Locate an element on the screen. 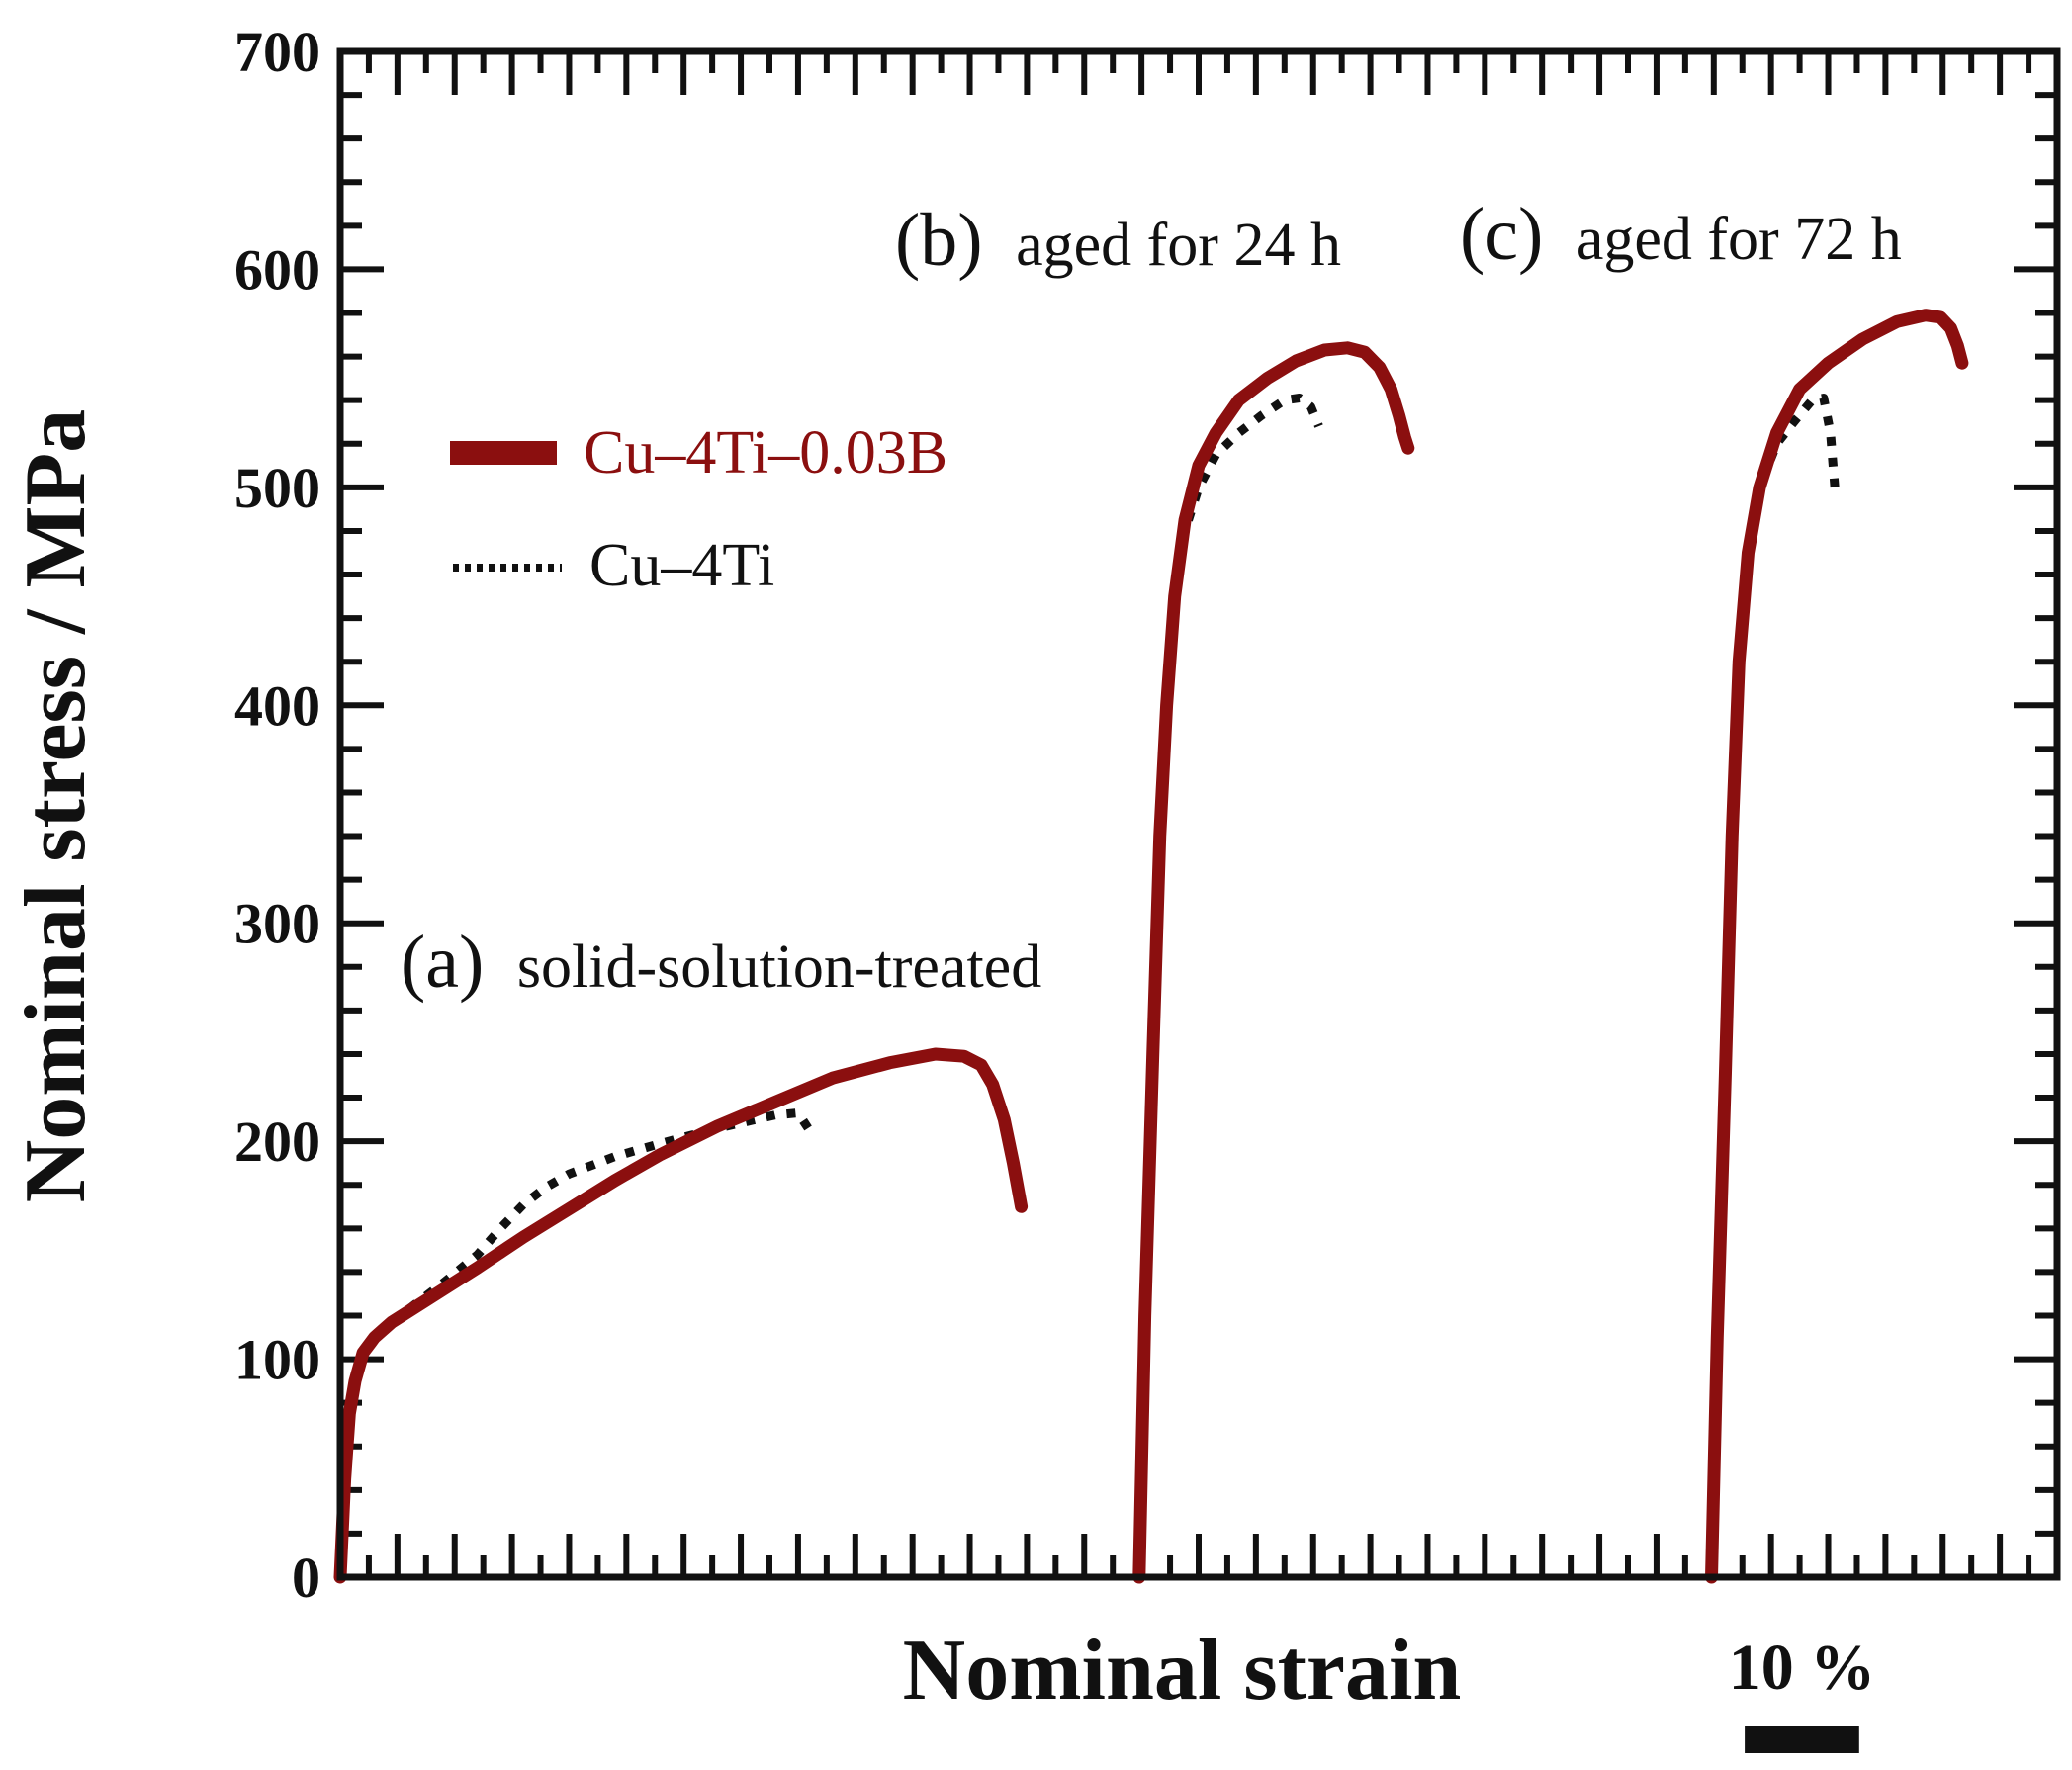 The width and height of the screenshot is (2072, 1770). annotation-c-label: (c) is located at coordinates (1501, 234).